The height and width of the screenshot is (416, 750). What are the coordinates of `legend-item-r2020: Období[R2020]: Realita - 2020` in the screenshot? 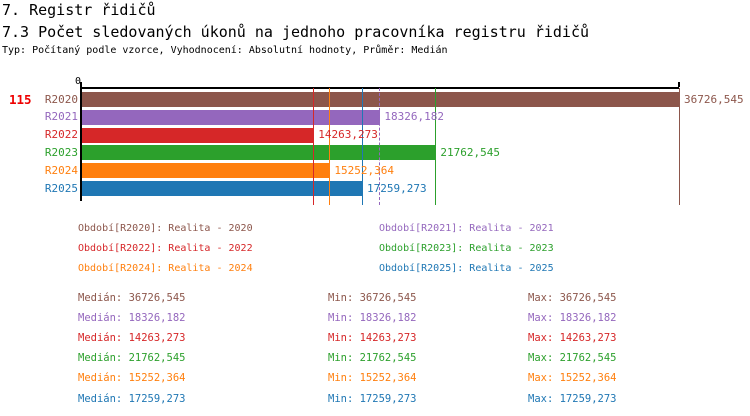 It's located at (165, 228).